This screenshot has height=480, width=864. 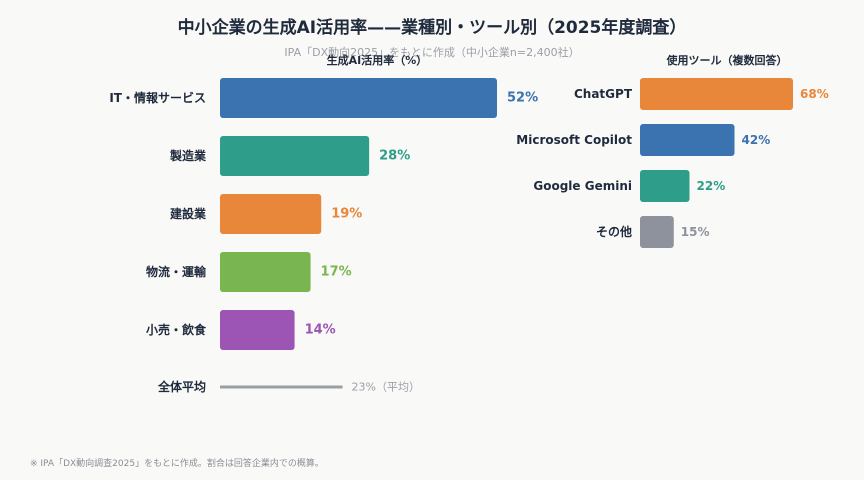 What do you see at coordinates (614, 231) in the screenshot?
I see `tool-category-label: その他` at bounding box center [614, 231].